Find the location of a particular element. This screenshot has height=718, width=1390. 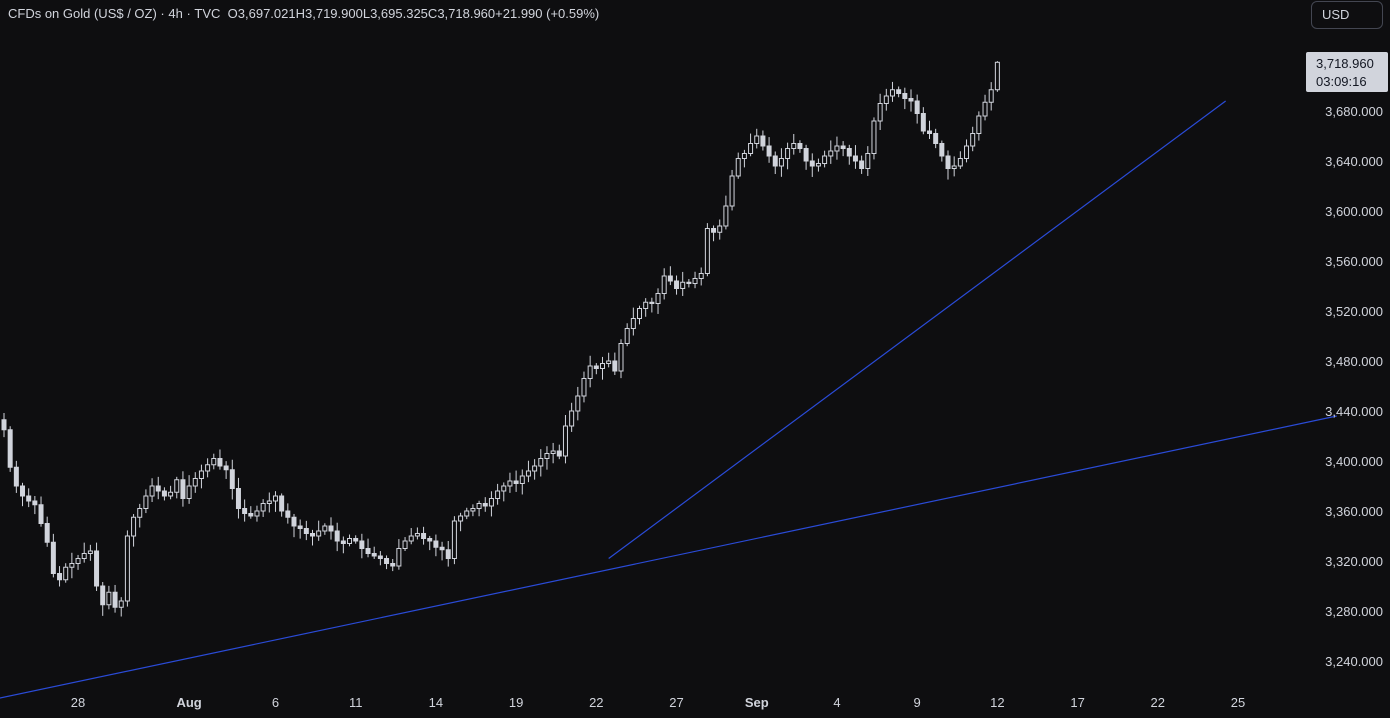

close-label: C is located at coordinates (432, 13).